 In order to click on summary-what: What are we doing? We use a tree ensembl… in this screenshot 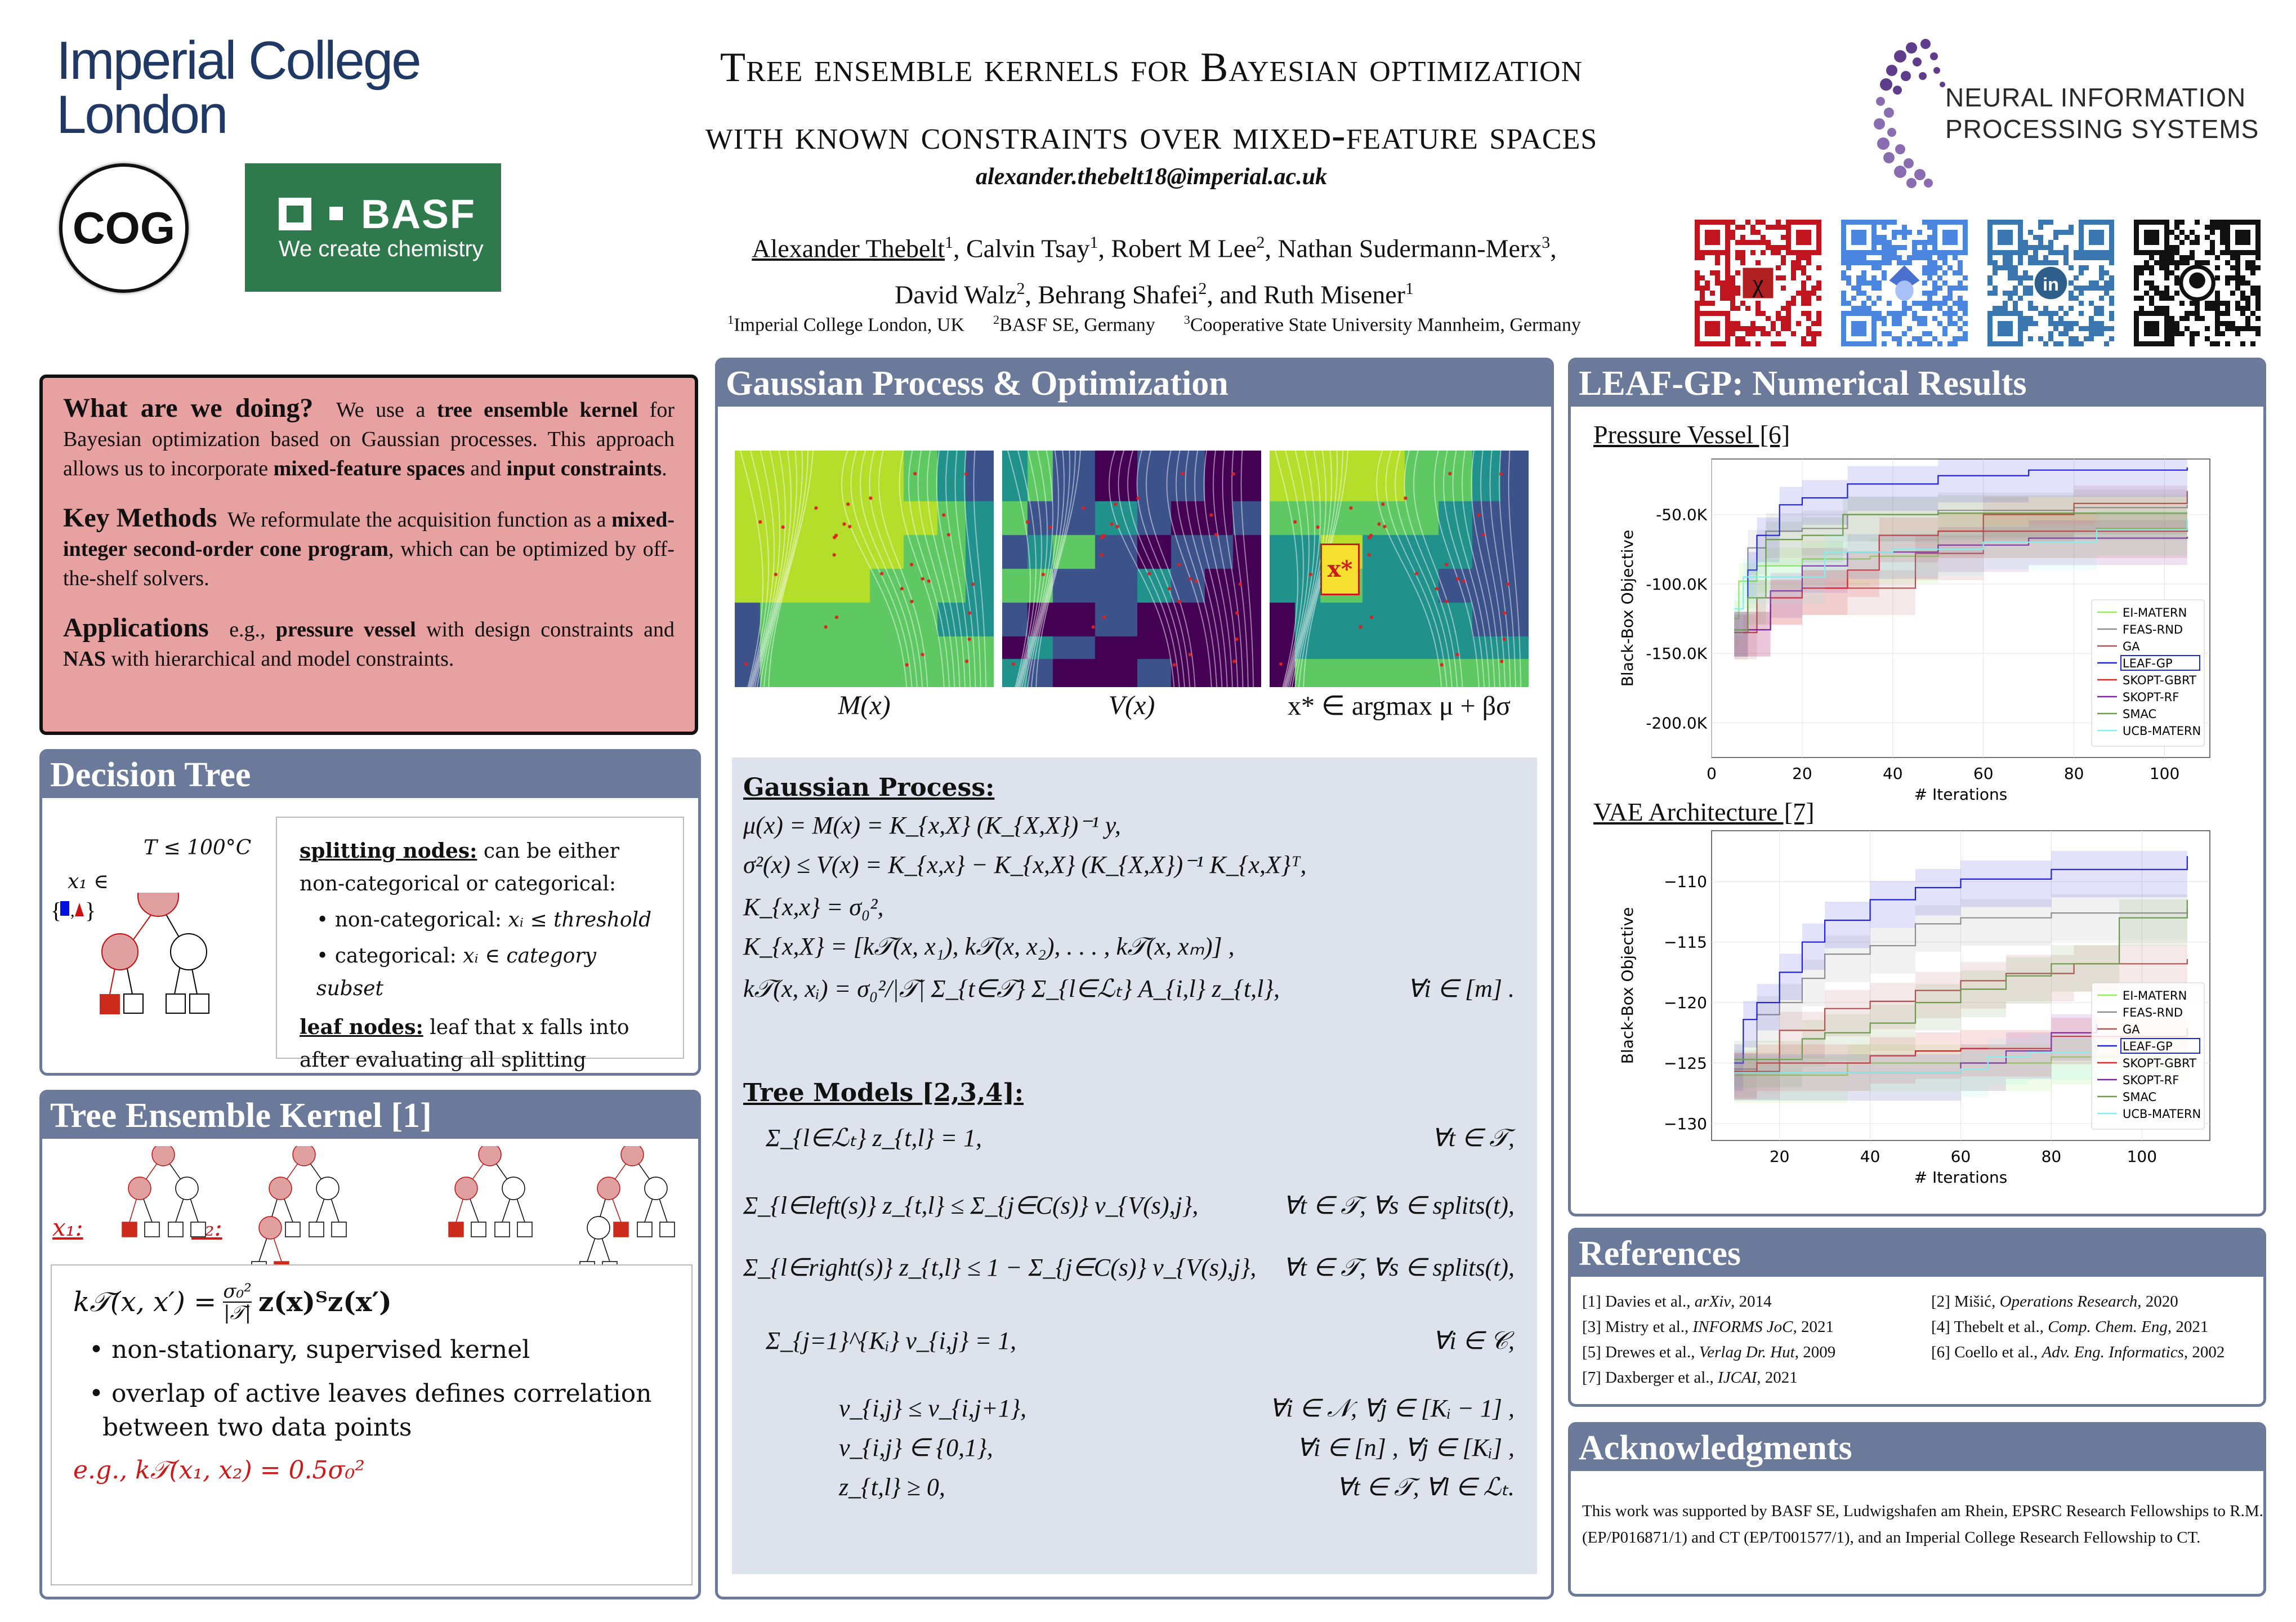, I will do `click(368, 438)`.